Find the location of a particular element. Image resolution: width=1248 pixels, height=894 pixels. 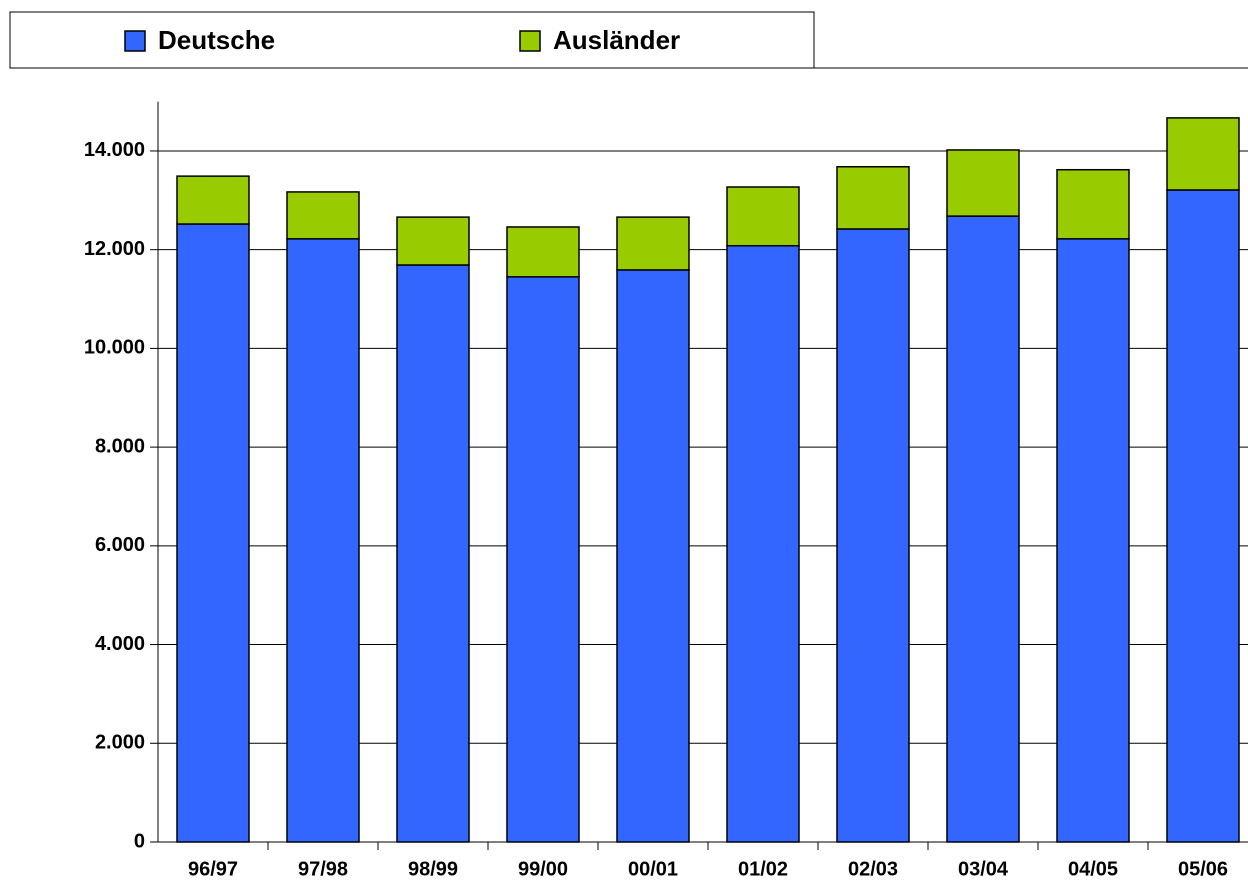

y-tick-label: 6.000 is located at coordinates (120, 545).